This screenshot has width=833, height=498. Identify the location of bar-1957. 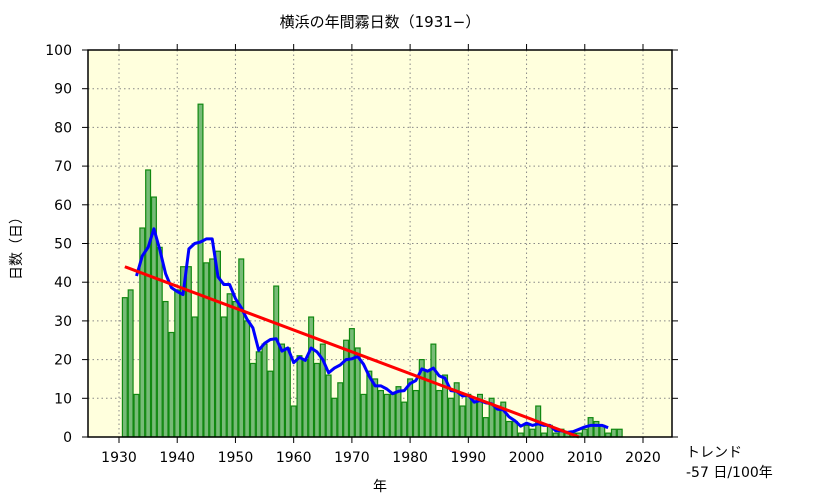
(276, 361).